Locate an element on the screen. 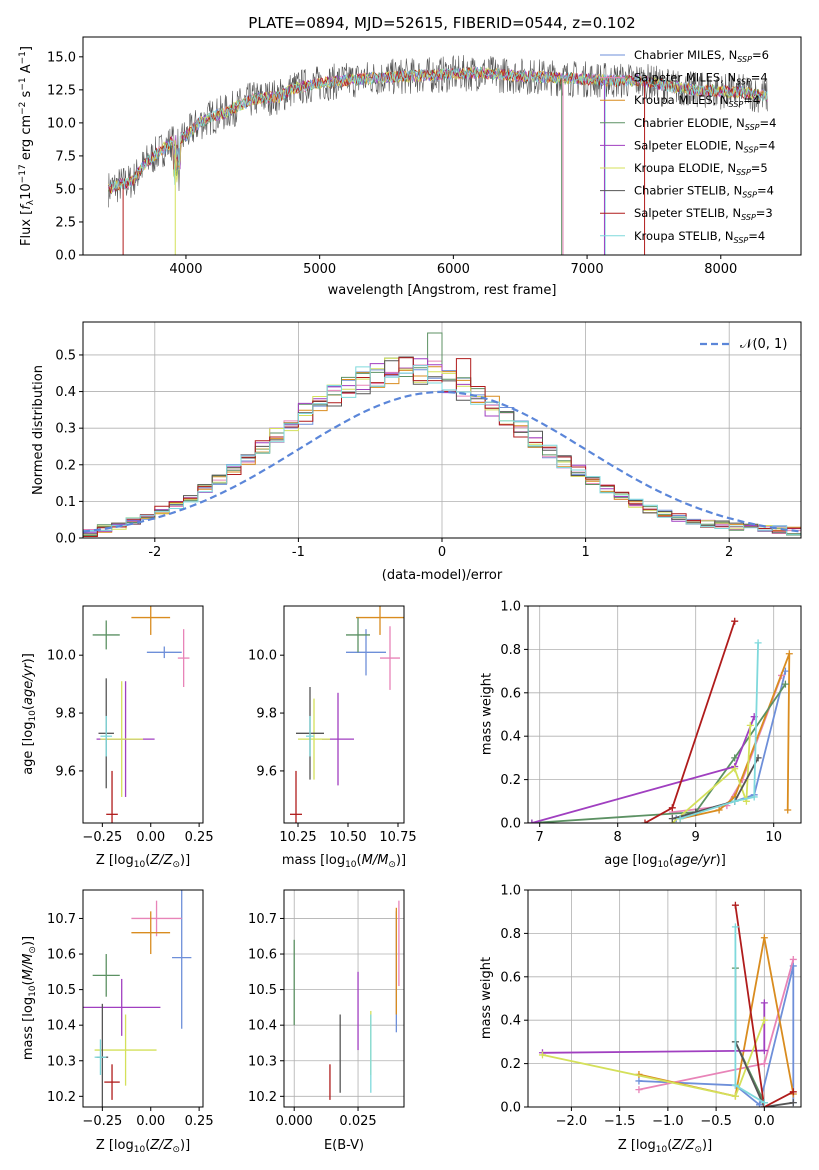 This screenshot has width=819, height=1170. tick-label-y: 0.6 is located at coordinates (510, 977).